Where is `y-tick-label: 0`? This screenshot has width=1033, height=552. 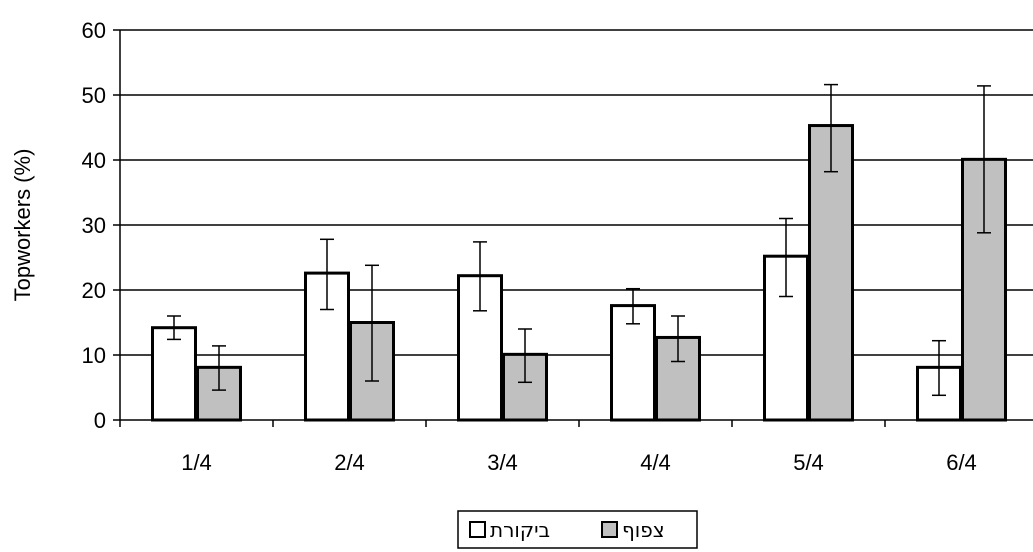 y-tick-label: 0 is located at coordinates (100, 420).